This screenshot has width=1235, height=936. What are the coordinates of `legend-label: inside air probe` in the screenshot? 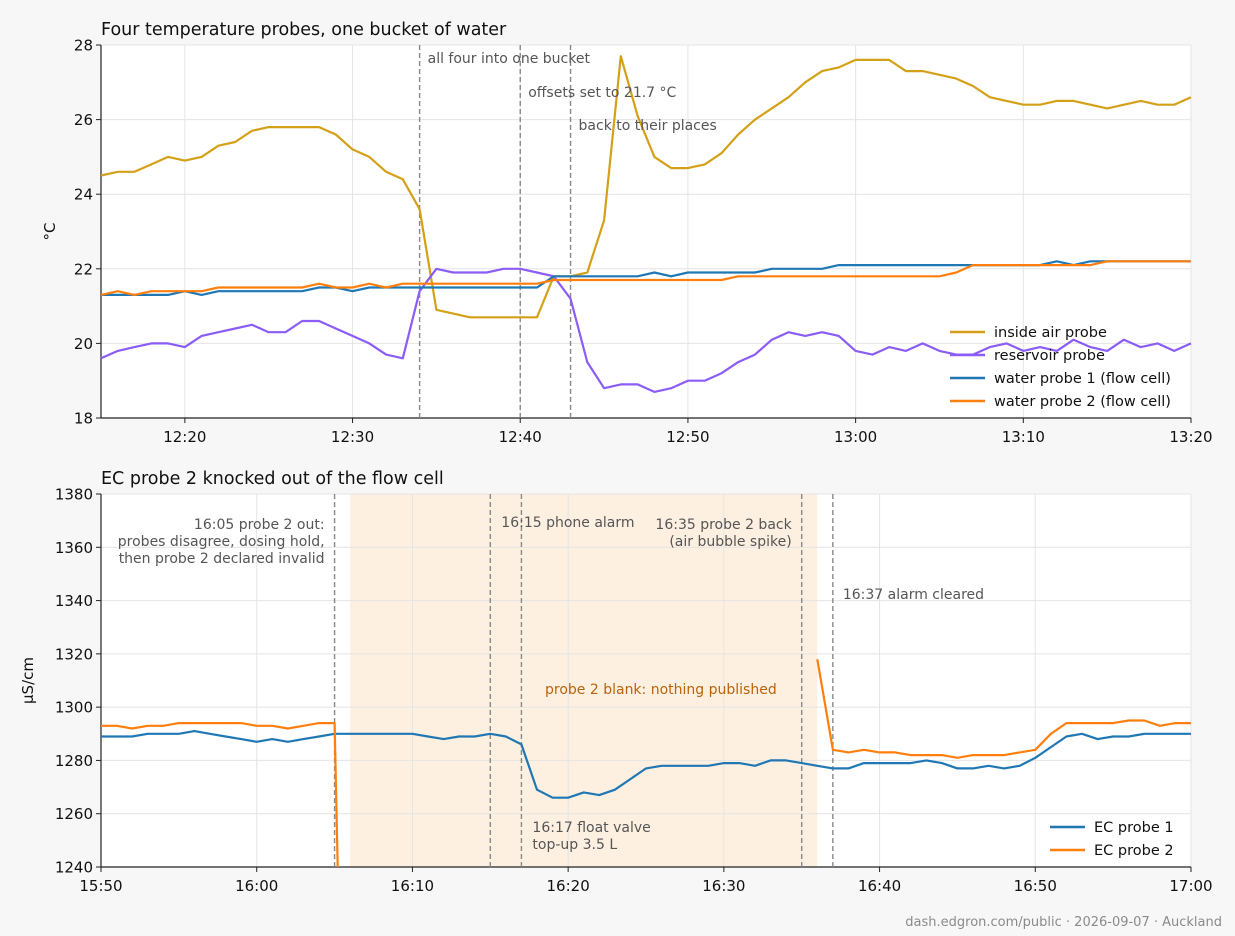 It's located at (1050, 333).